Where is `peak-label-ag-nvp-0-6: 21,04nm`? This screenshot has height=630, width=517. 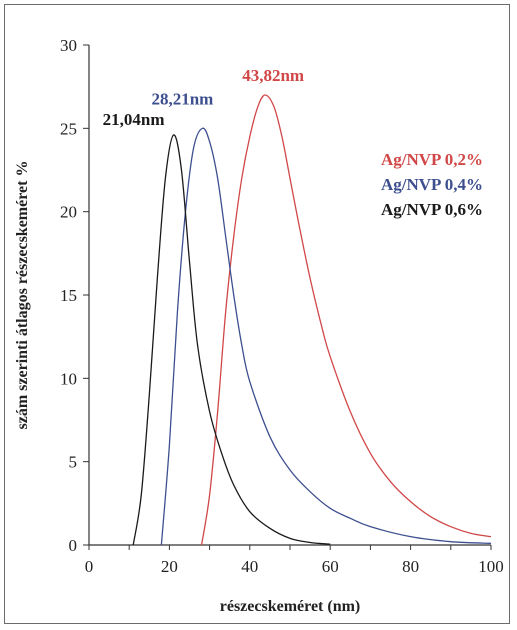 peak-label-ag-nvp-0-6: 21,04nm is located at coordinates (134, 119).